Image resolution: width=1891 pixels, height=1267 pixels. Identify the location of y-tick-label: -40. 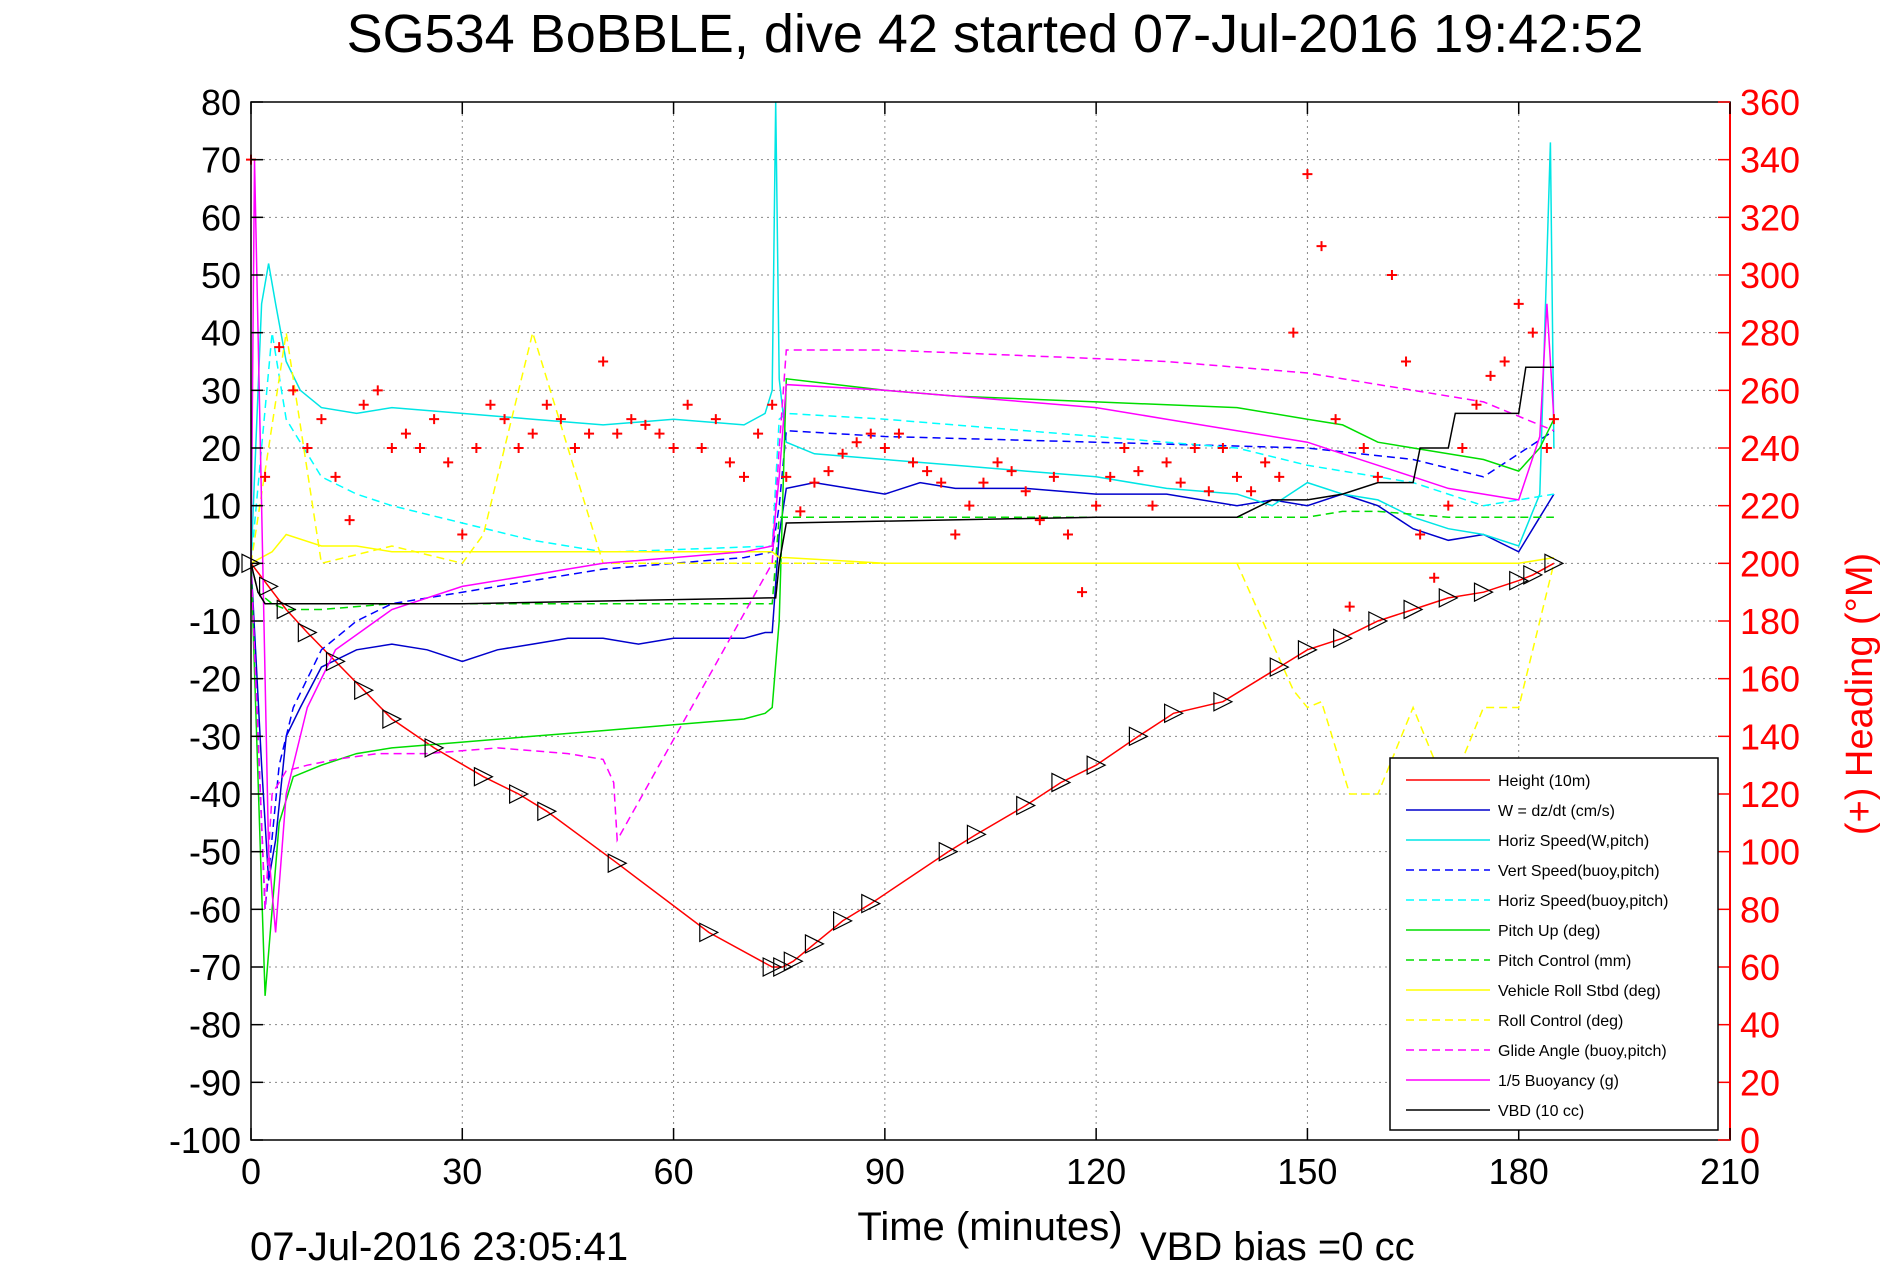
(215, 794).